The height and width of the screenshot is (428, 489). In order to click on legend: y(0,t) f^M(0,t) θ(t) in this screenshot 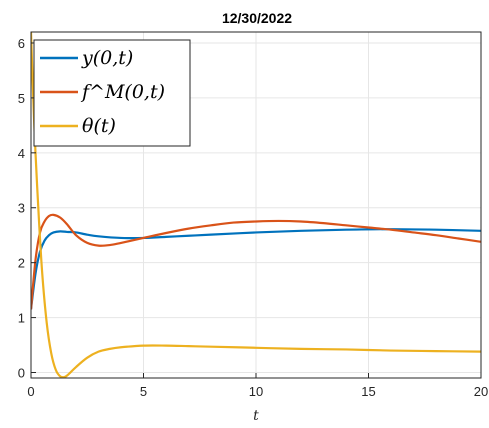, I will do `click(112, 93)`.